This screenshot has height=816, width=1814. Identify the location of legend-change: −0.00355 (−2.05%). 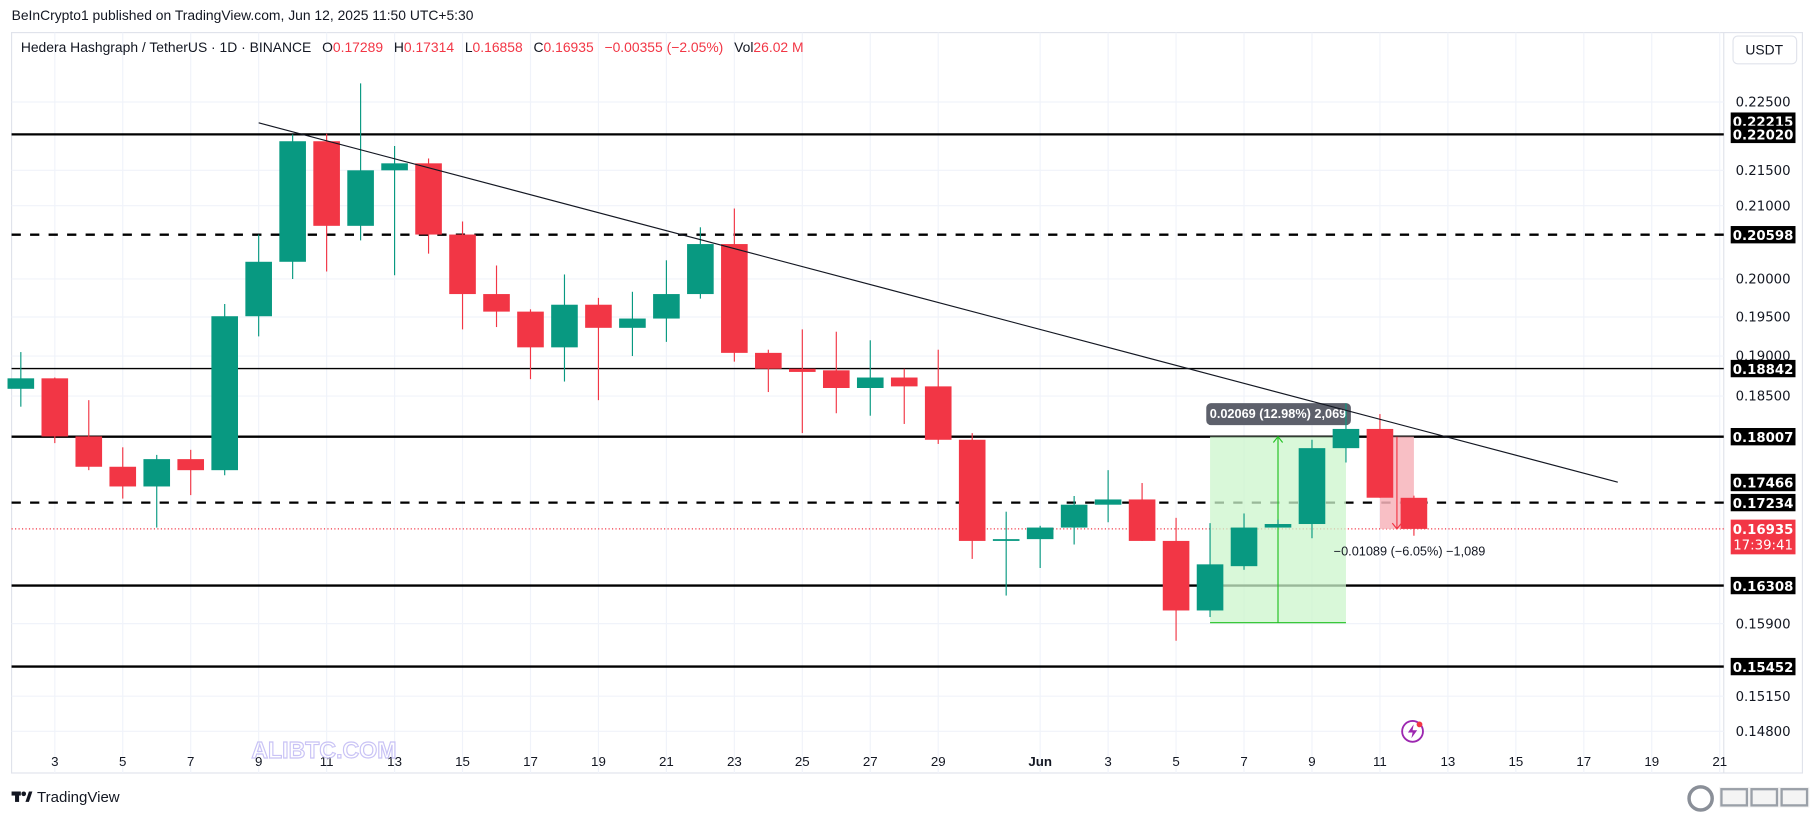
(663, 47).